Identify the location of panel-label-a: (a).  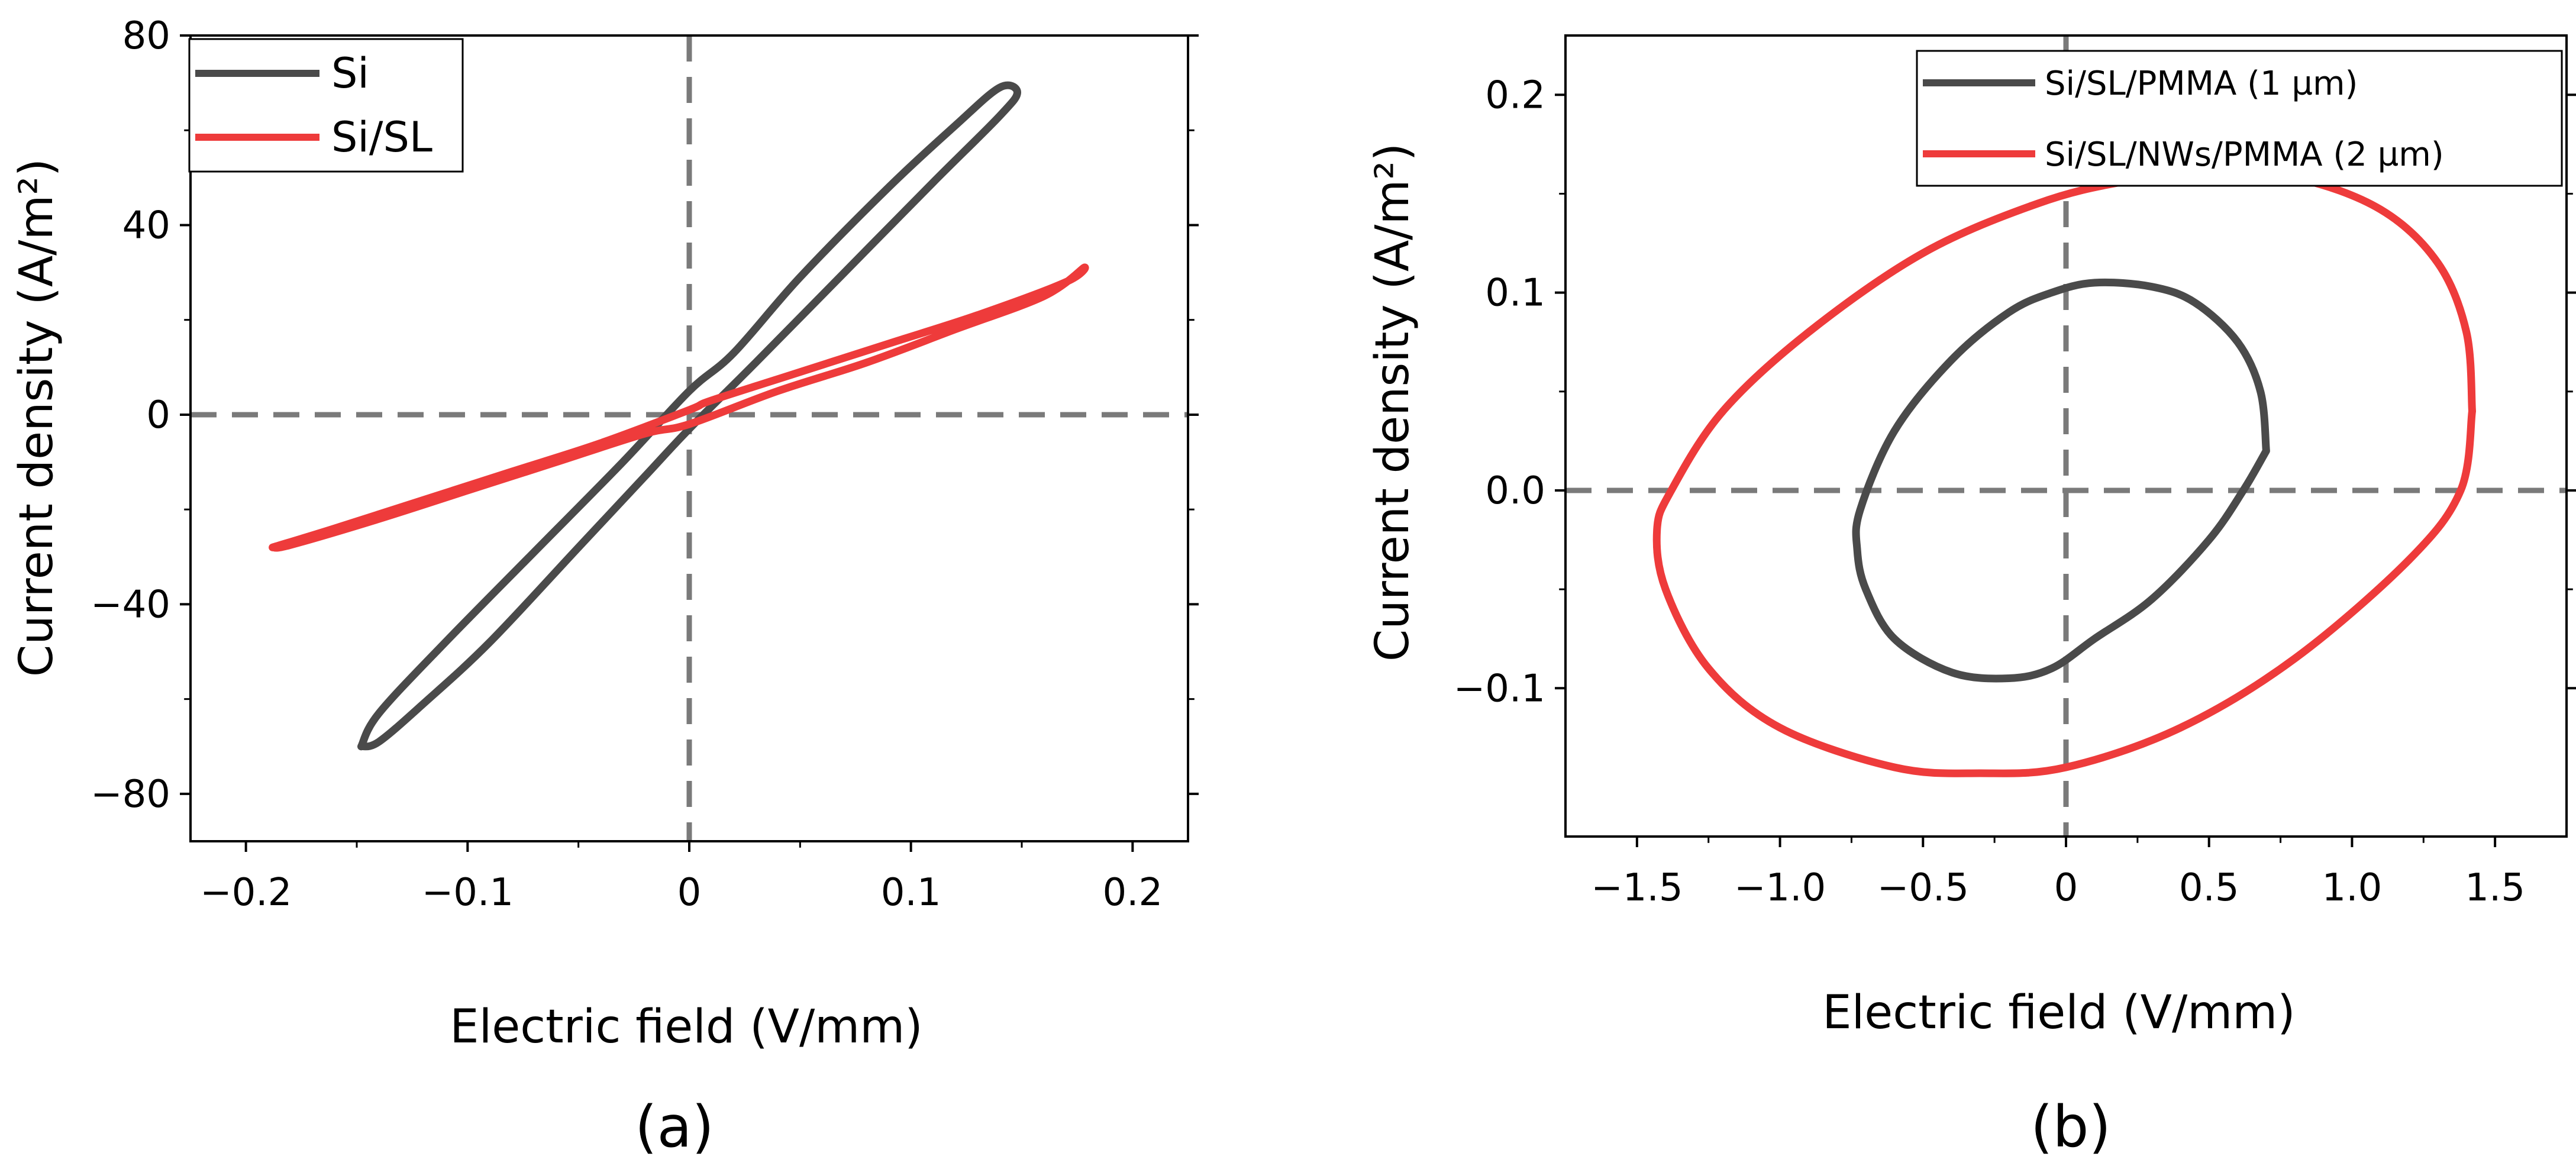
(674, 1127).